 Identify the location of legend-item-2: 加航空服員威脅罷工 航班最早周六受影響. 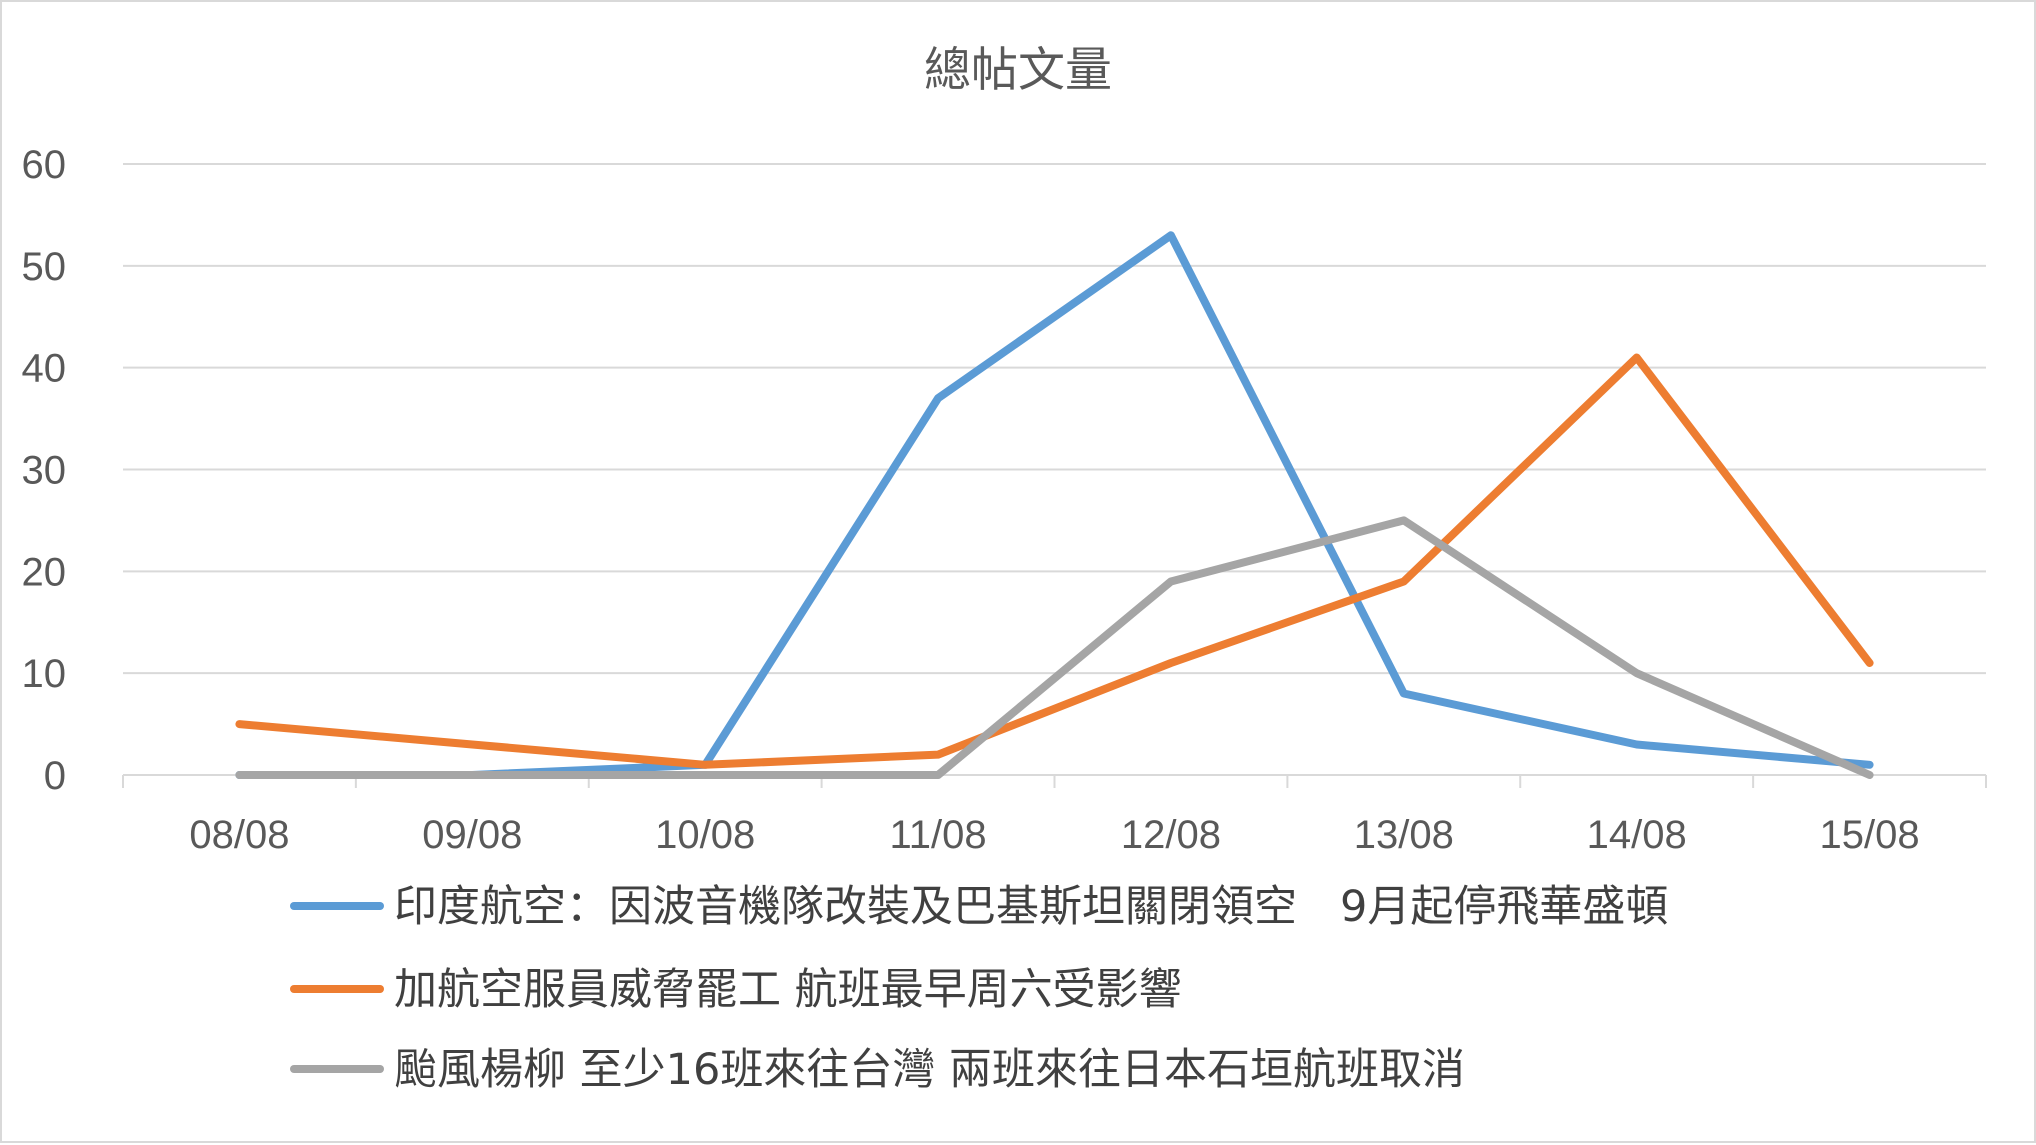
(738, 990).